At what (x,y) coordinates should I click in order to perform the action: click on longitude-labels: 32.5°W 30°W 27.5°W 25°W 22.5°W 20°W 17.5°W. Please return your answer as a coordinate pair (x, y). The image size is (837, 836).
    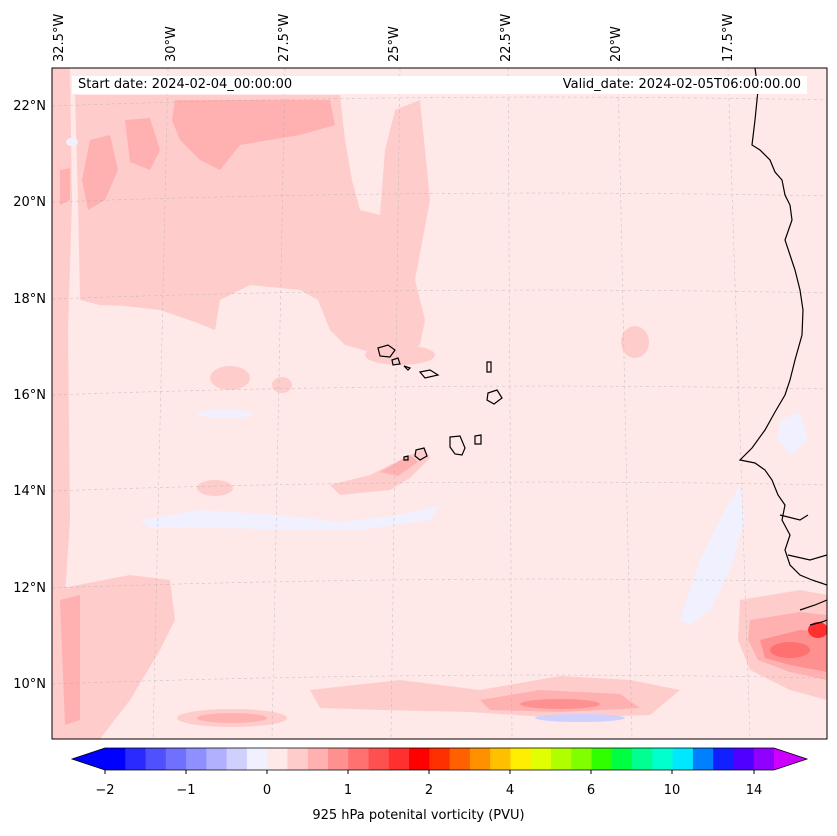
    Looking at the image, I should click on (394, 38).